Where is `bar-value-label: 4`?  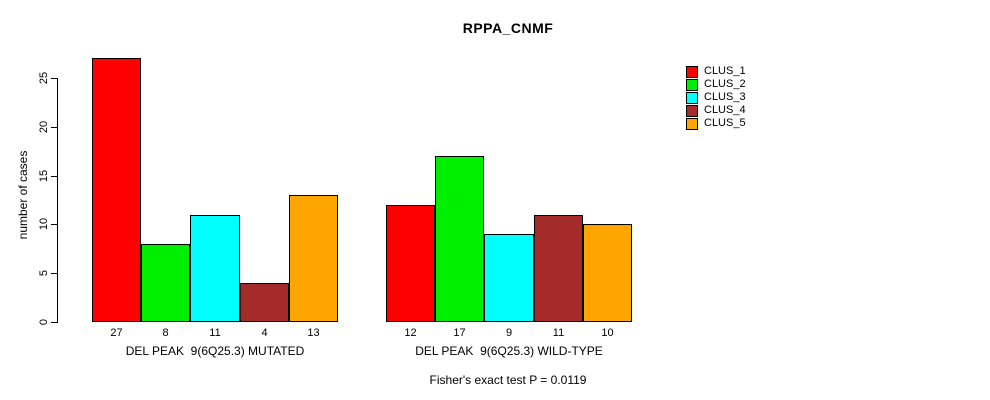 bar-value-label: 4 is located at coordinates (264, 333).